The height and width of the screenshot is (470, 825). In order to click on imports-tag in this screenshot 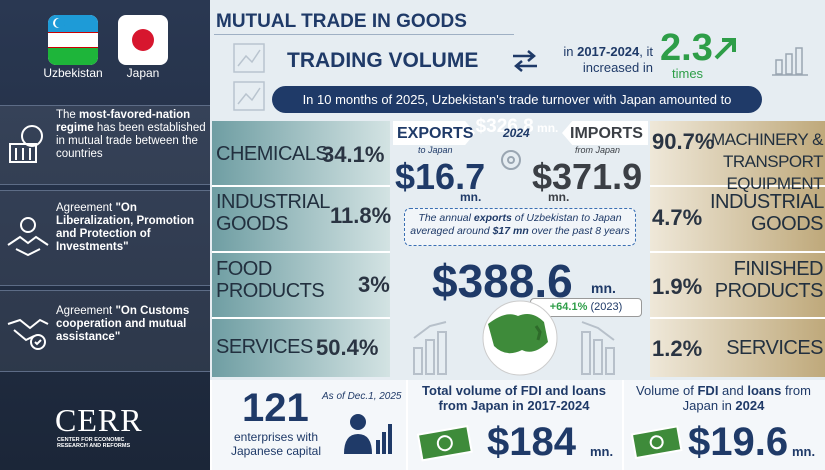, I will do `click(605, 133)`.